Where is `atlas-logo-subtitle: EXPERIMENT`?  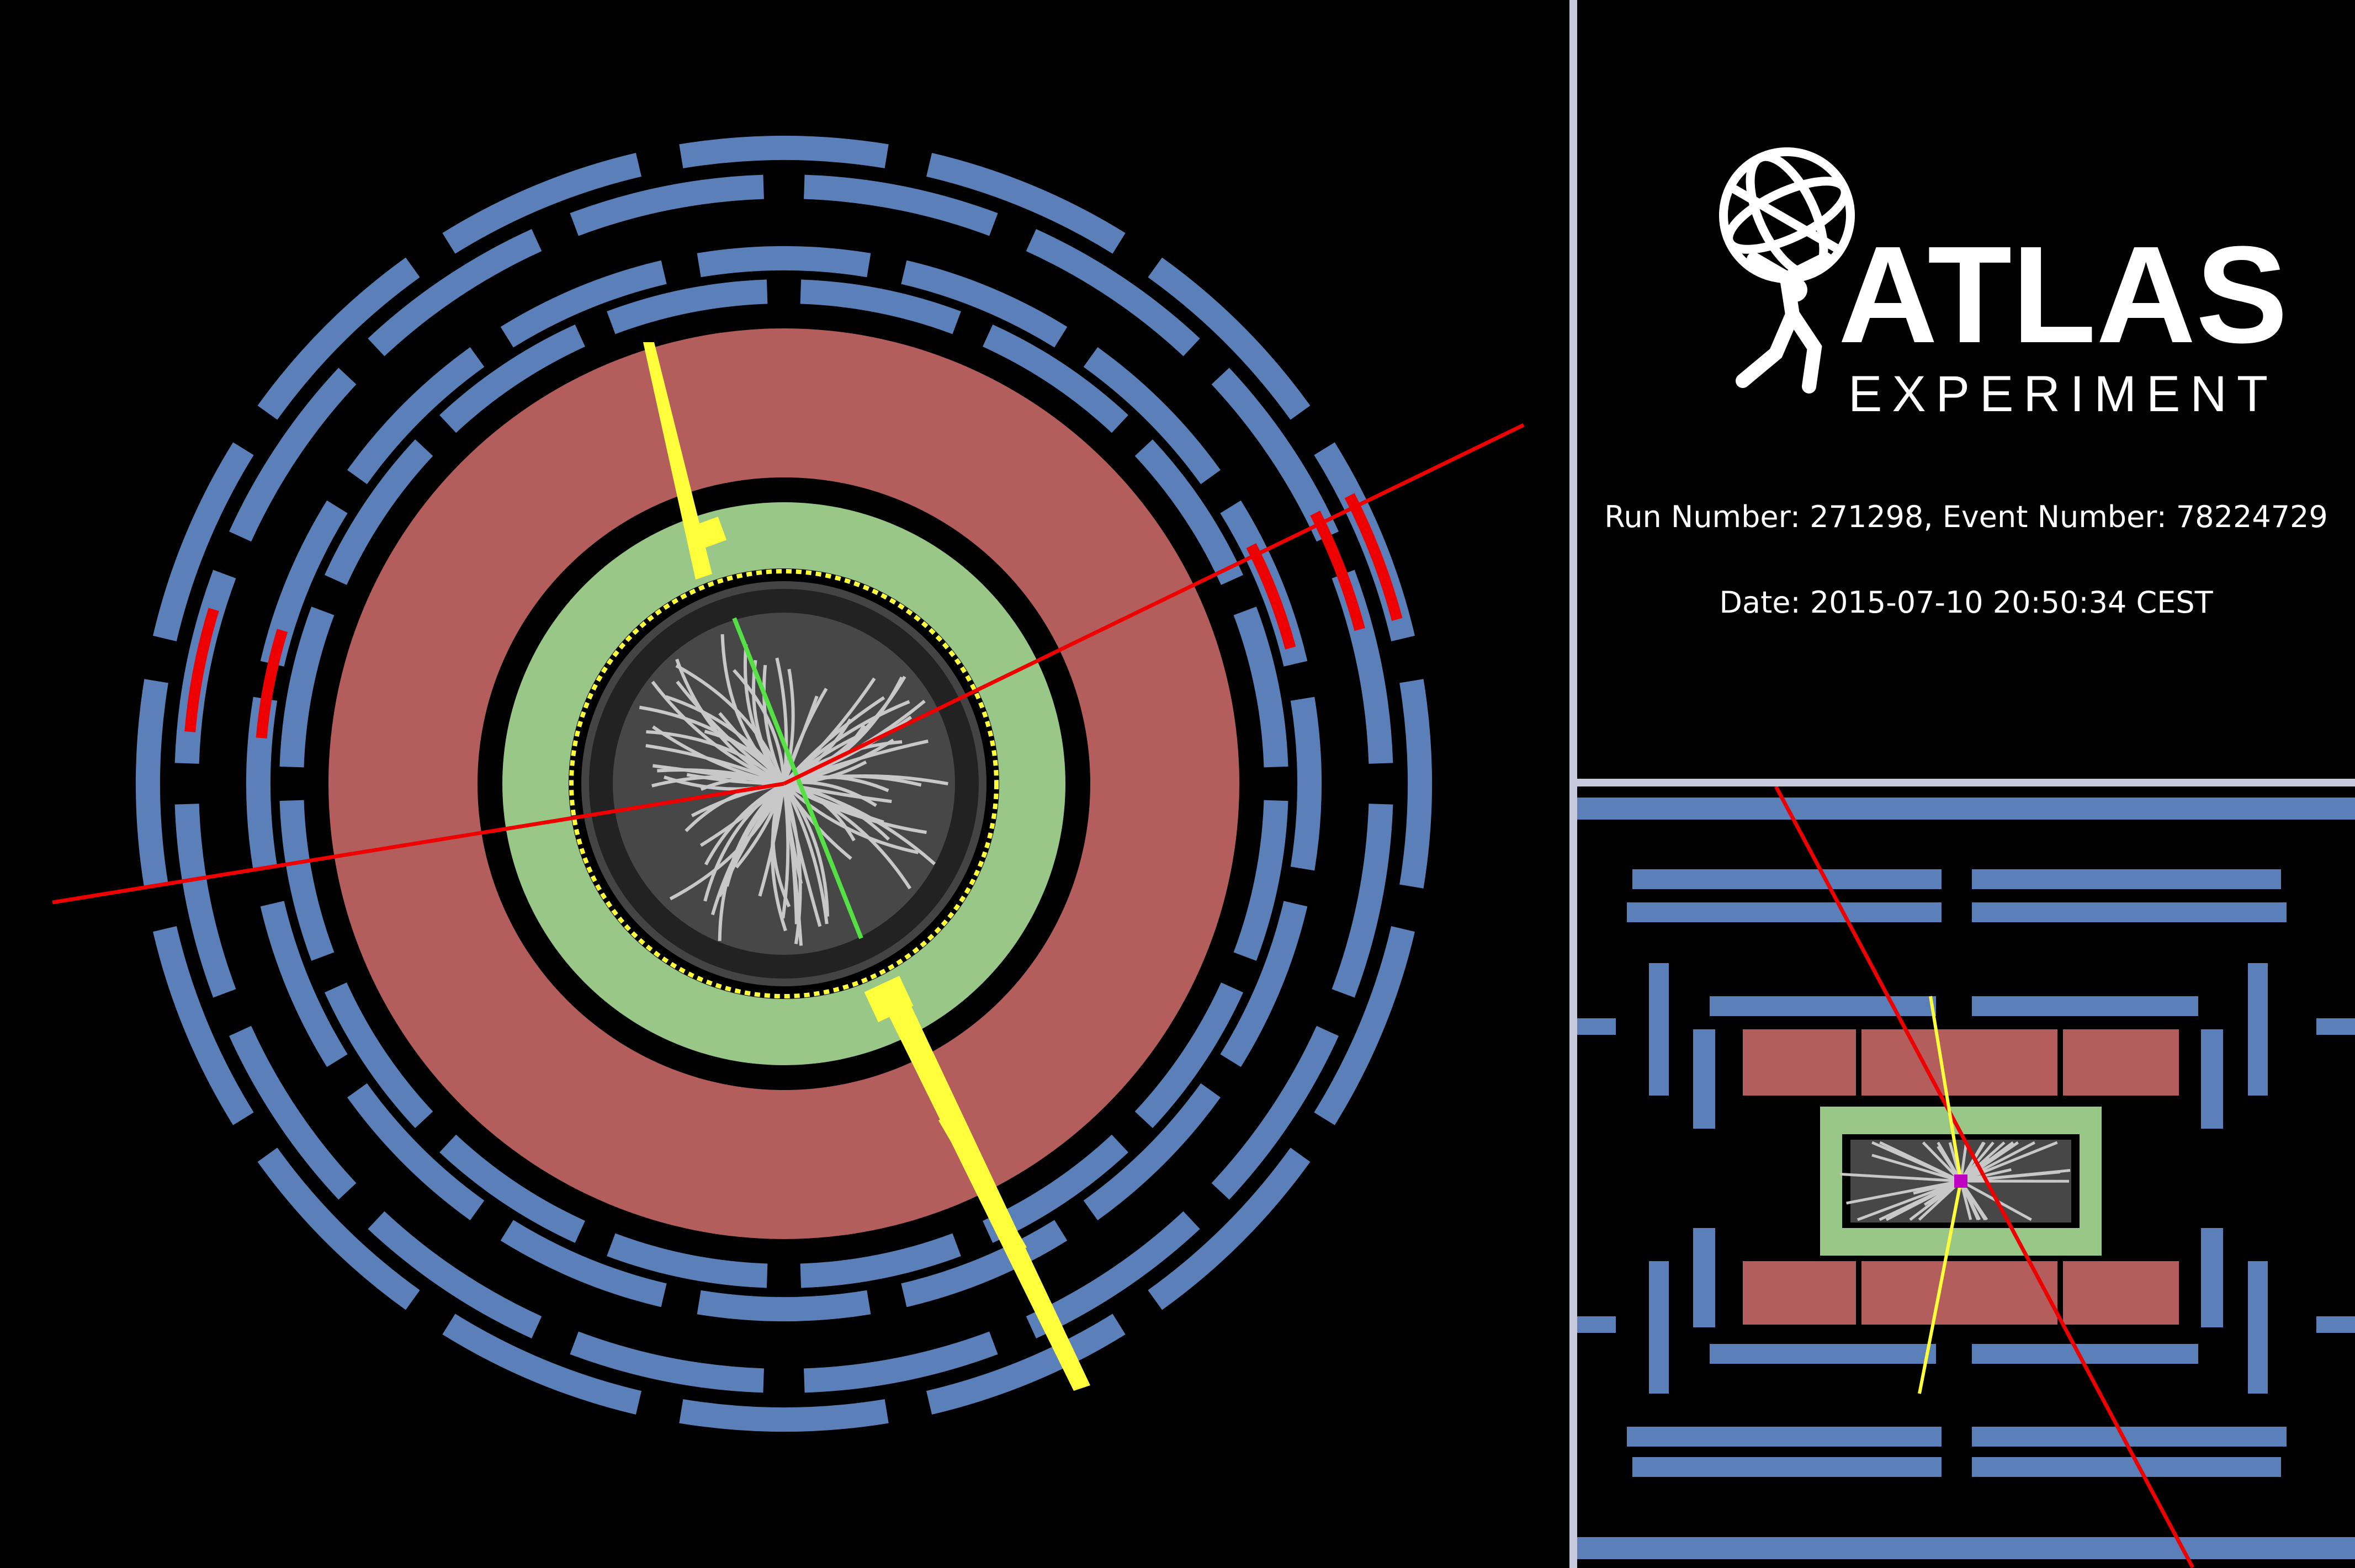
atlas-logo-subtitle: EXPERIMENT is located at coordinates (2063, 394).